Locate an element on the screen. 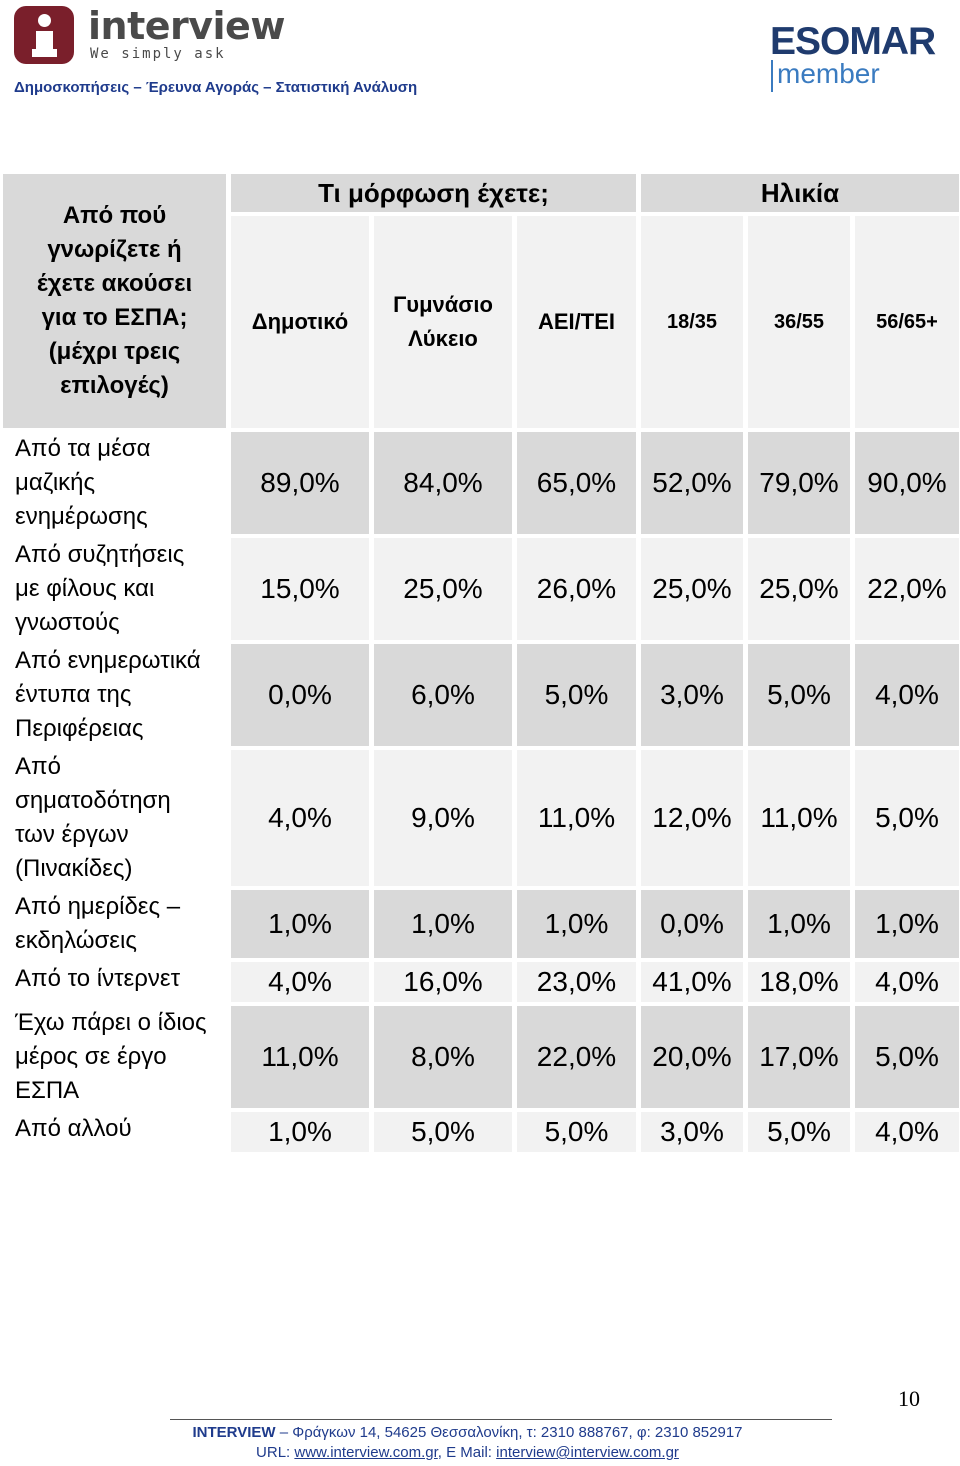  value-cell: 12,0% is located at coordinates (692, 818).